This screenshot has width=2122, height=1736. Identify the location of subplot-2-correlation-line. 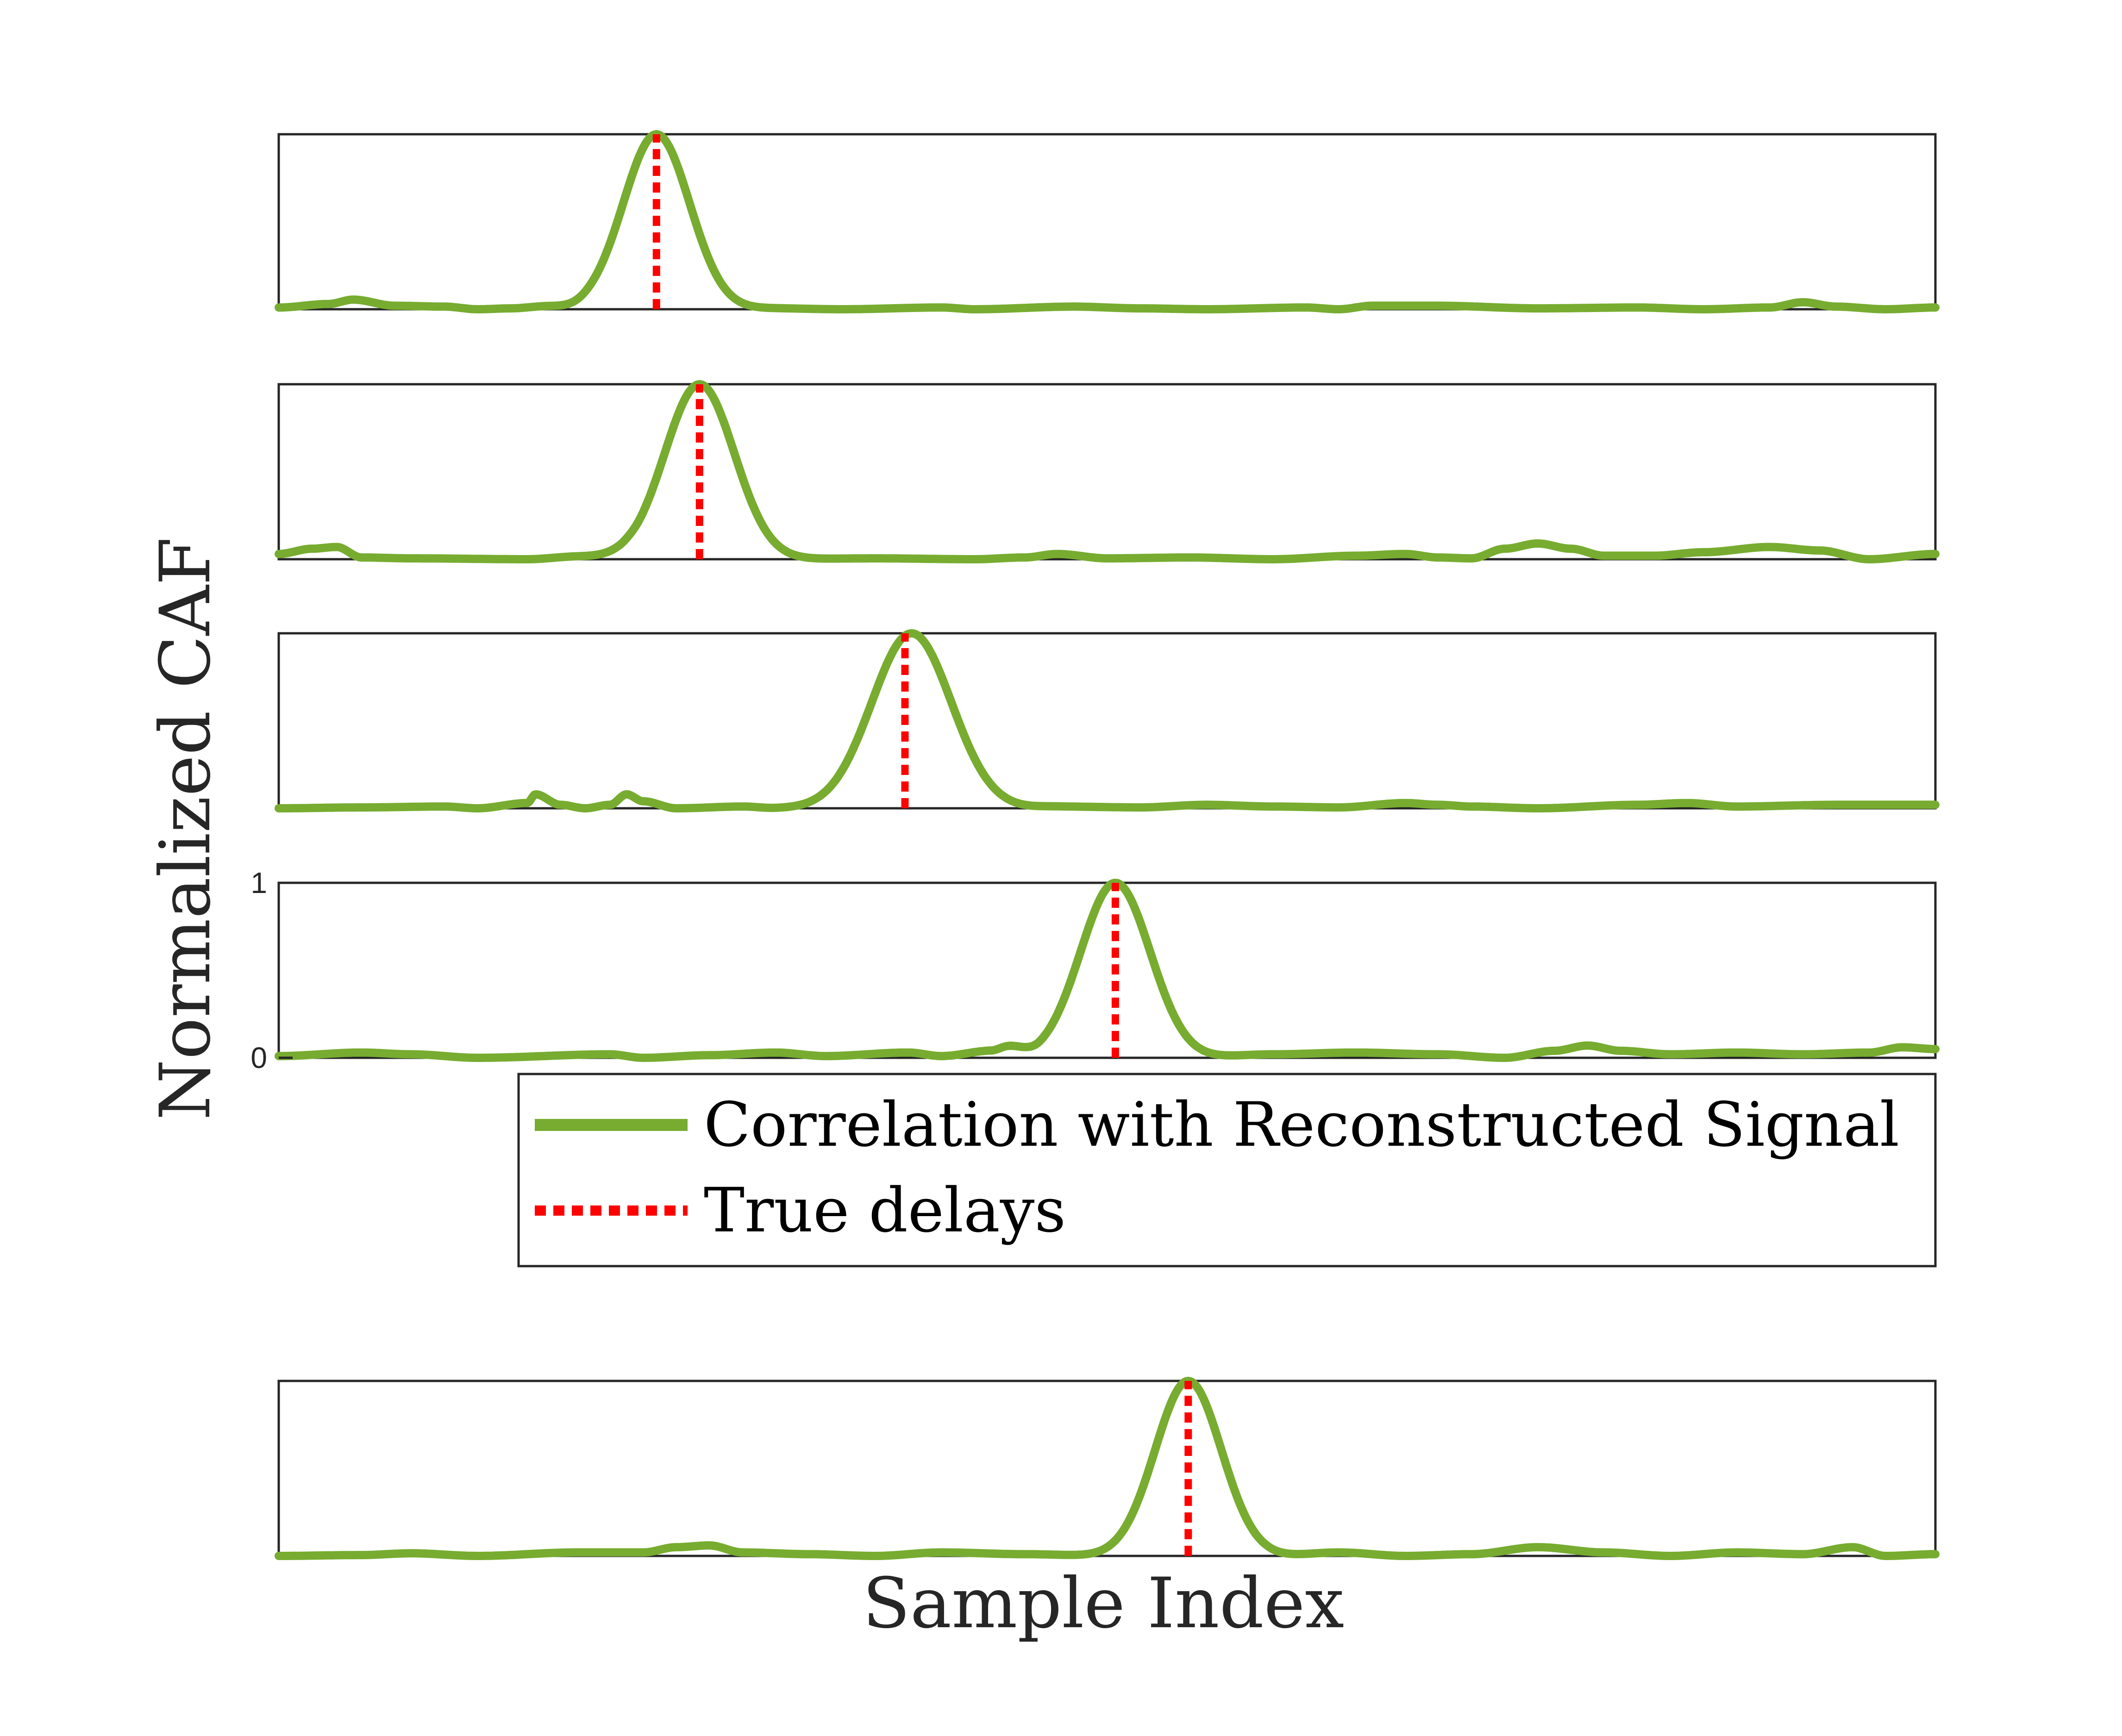
(1107, 471).